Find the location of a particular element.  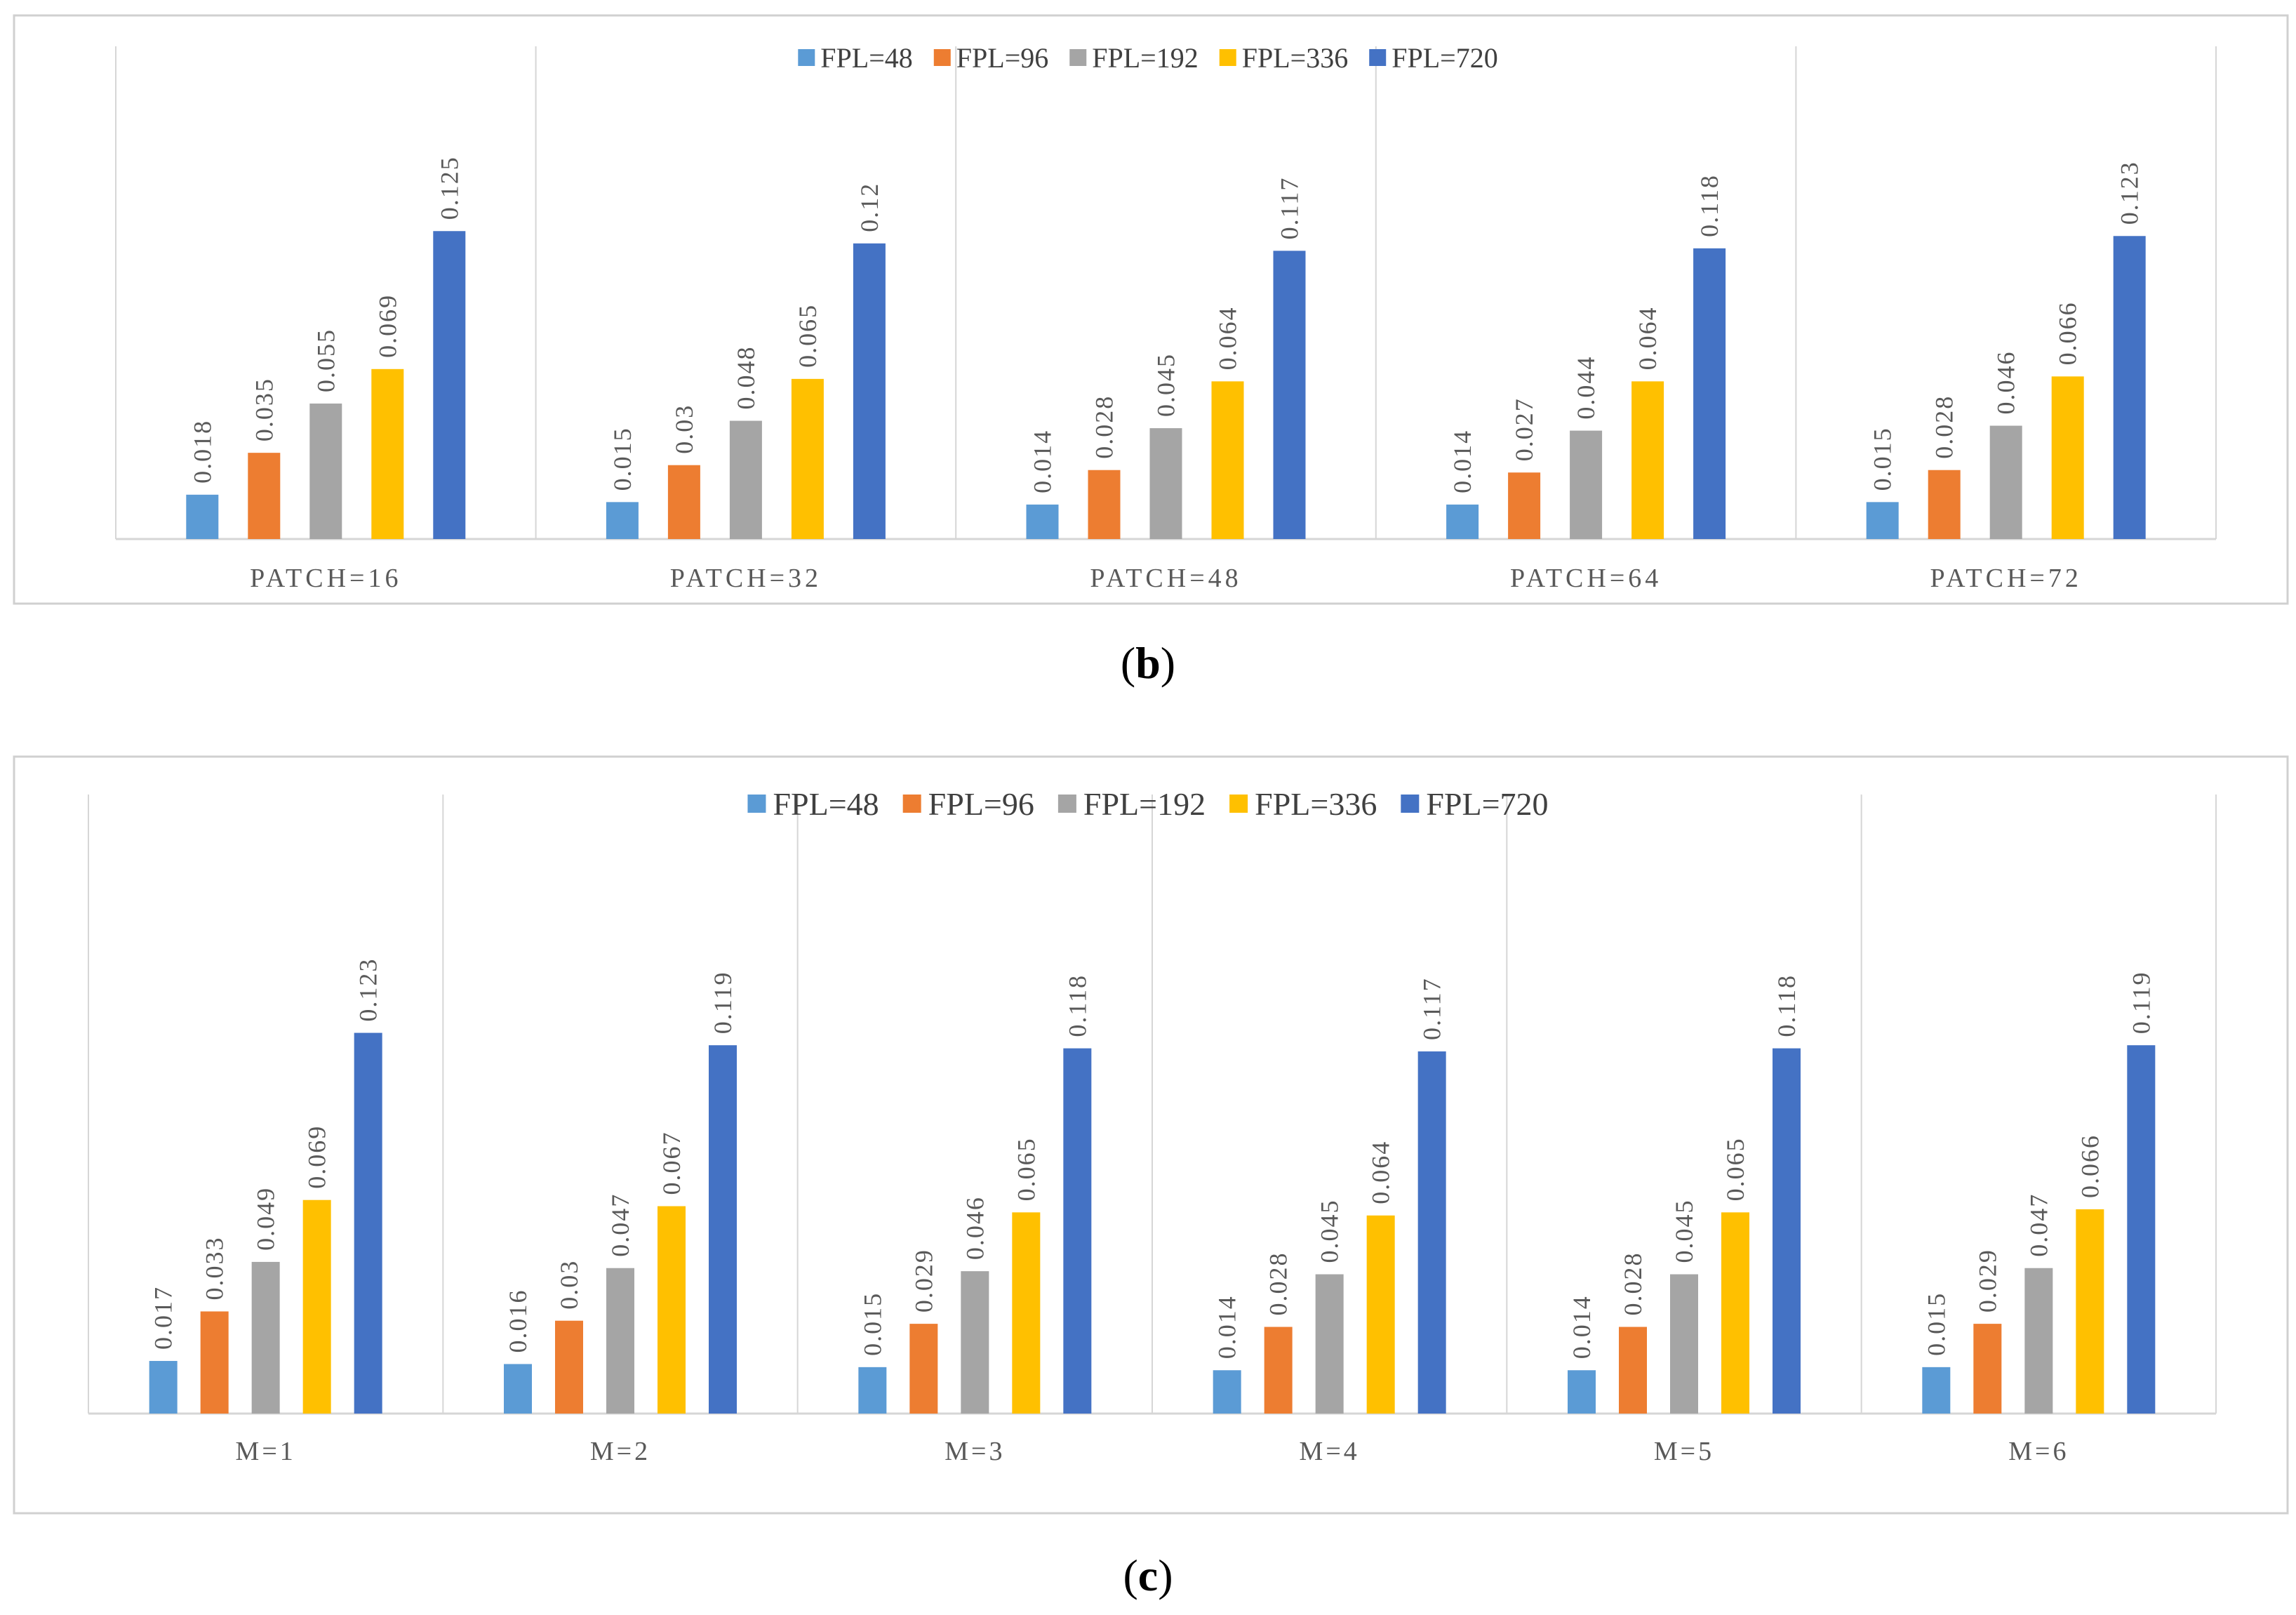

legend-item-fpl-96: FPL=96 is located at coordinates (968, 804).